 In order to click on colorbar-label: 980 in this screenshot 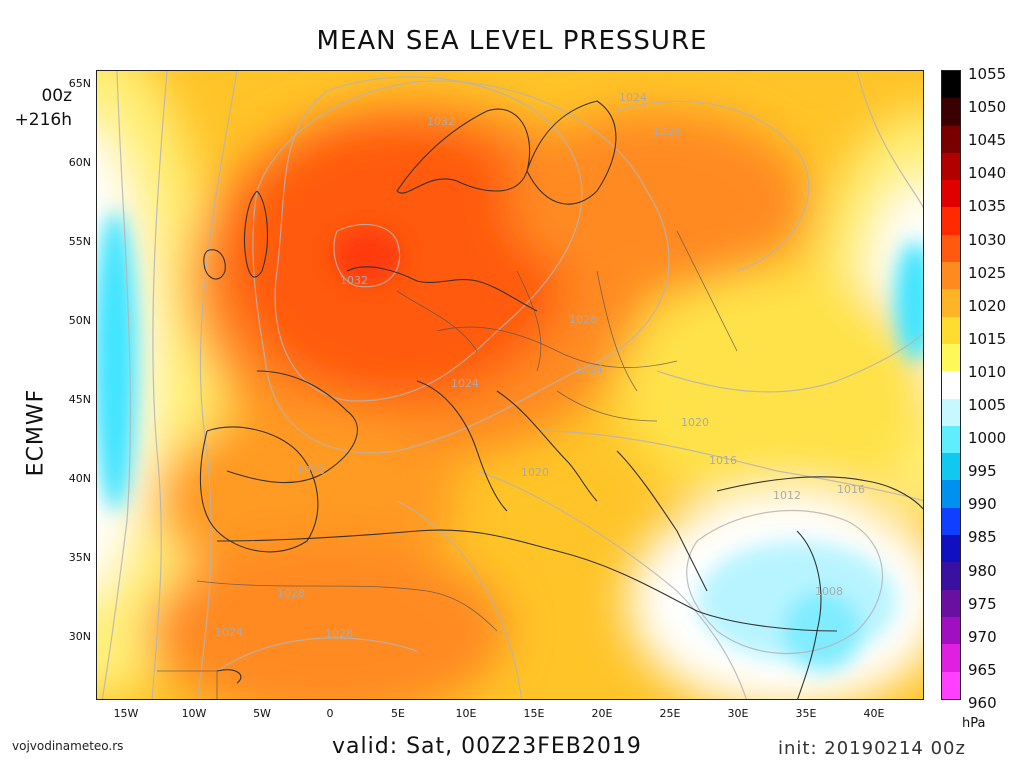, I will do `click(982, 570)`.